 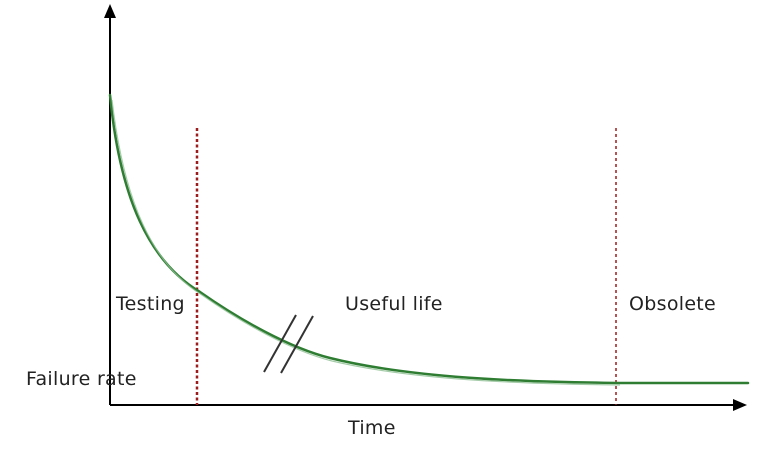 What do you see at coordinates (394, 304) in the screenshot?
I see `region-label-useful-life: Useful life` at bounding box center [394, 304].